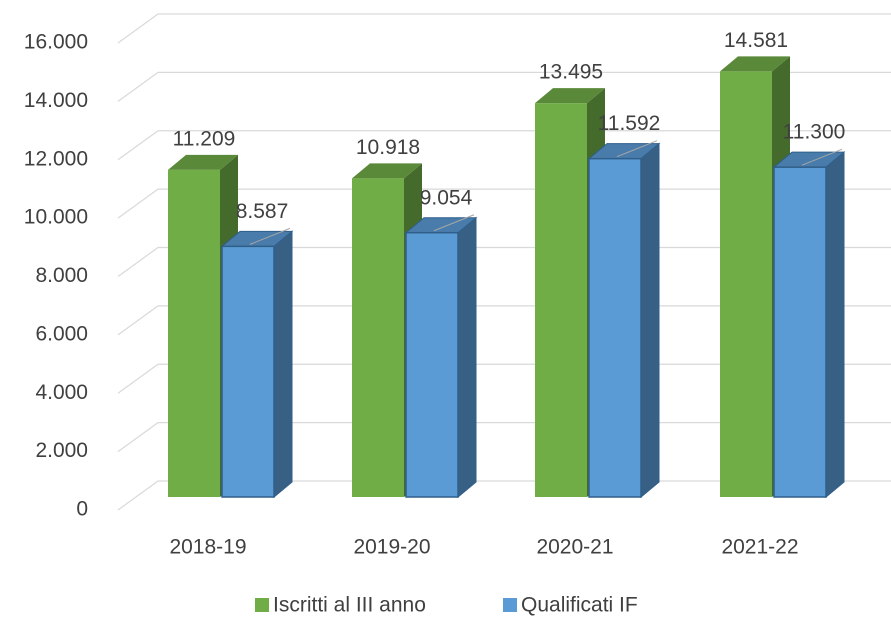 Image resolution: width=891 pixels, height=624 pixels. What do you see at coordinates (56, 158) in the screenshot?
I see `y-tick-label: 12.000` at bounding box center [56, 158].